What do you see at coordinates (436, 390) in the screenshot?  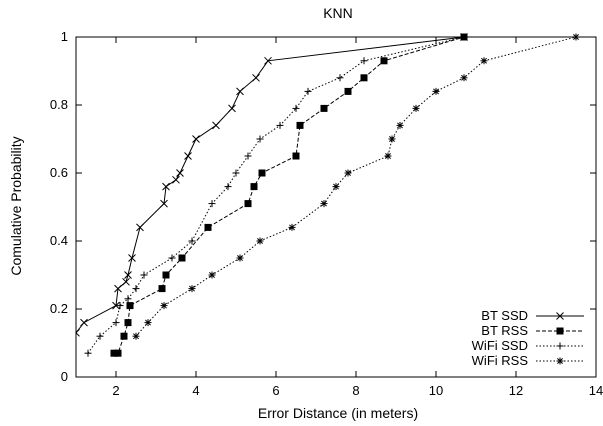 I see `x-tick-label: 10` at bounding box center [436, 390].